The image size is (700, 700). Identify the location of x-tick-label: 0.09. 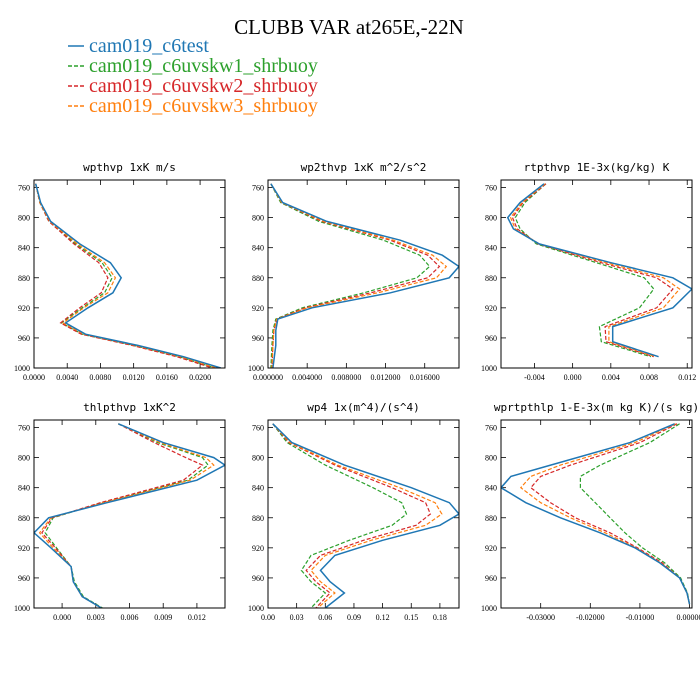
(354, 617).